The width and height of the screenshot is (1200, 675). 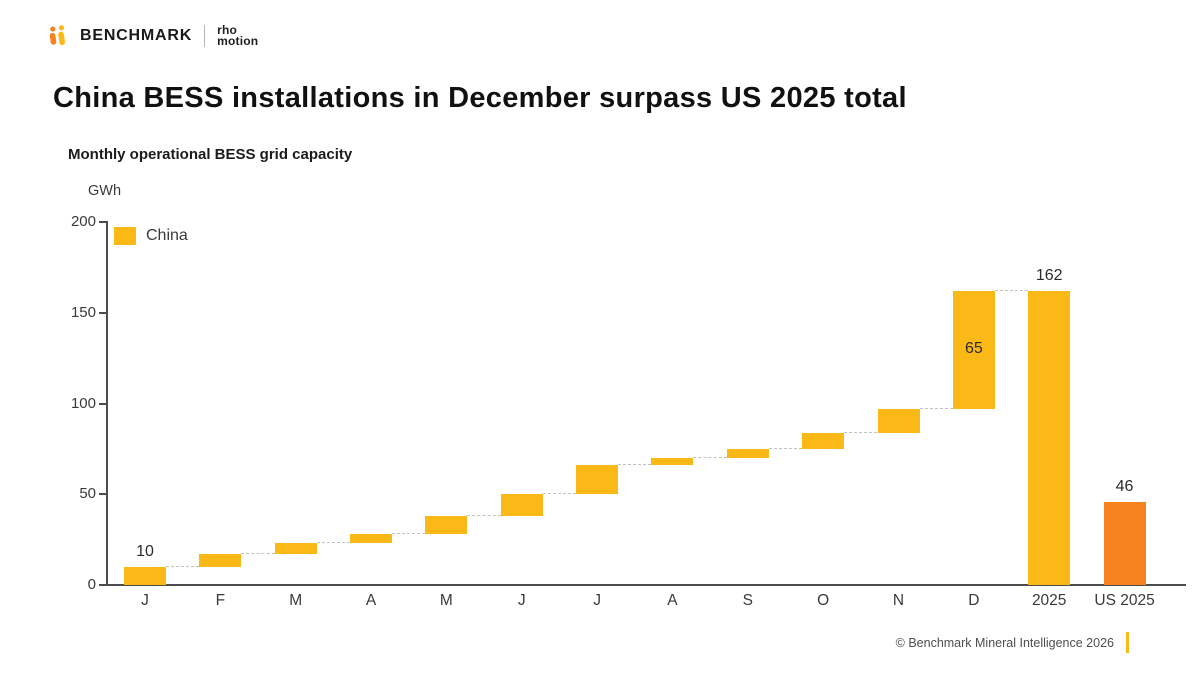 What do you see at coordinates (145, 551) in the screenshot?
I see `value-label-j: 10` at bounding box center [145, 551].